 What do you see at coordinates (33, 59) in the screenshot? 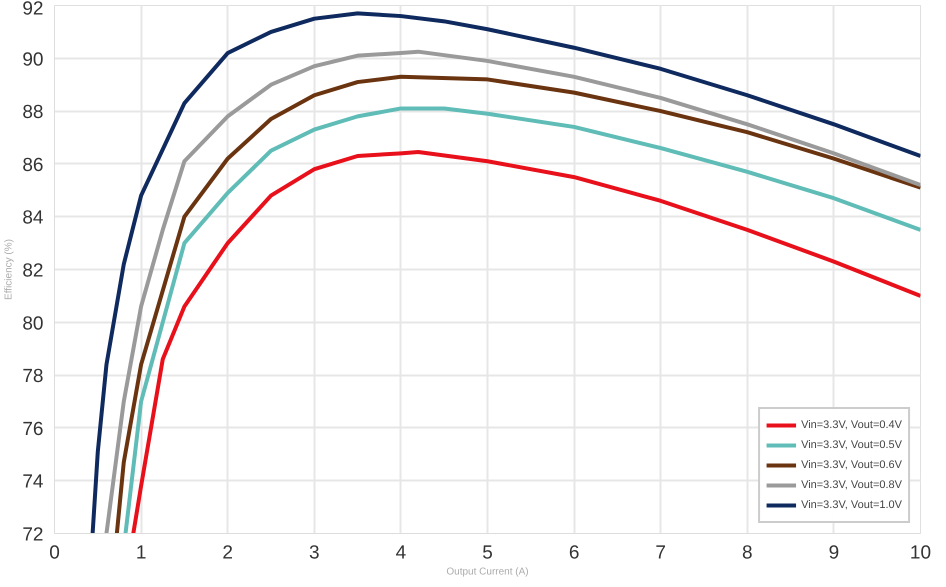
I see `y-tick-label: 90` at bounding box center [33, 59].